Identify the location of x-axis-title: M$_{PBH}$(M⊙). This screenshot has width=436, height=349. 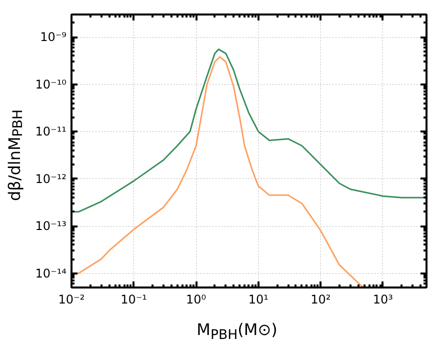
(237, 332).